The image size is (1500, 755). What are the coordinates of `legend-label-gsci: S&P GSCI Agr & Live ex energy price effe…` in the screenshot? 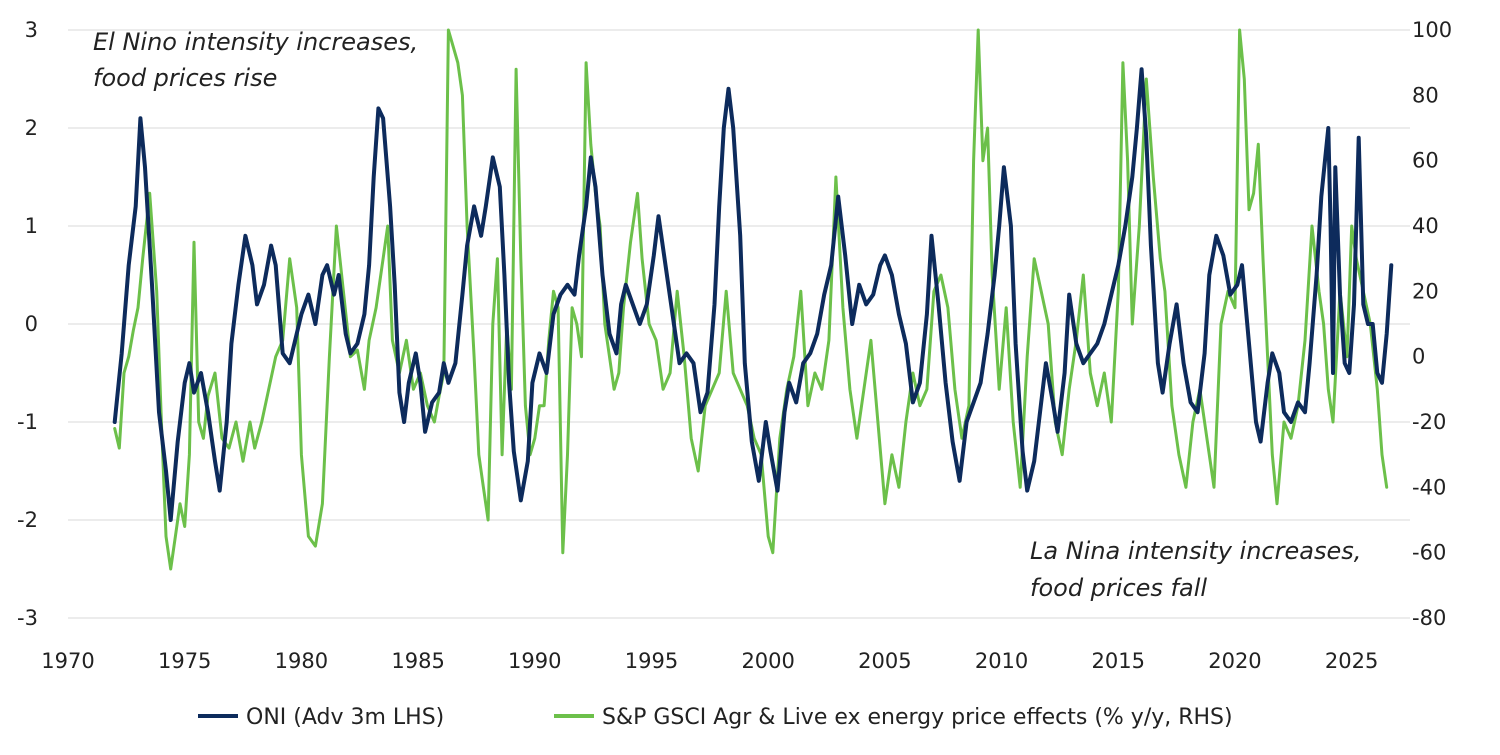 It's located at (917, 717).